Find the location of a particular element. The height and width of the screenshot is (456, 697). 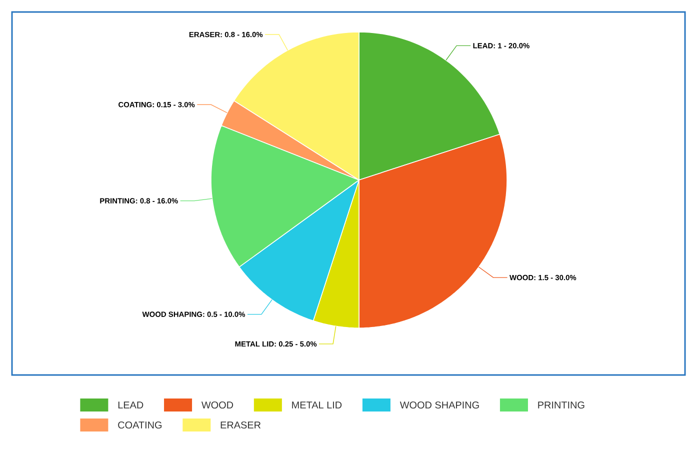

legend-label: WOOD is located at coordinates (217, 405).